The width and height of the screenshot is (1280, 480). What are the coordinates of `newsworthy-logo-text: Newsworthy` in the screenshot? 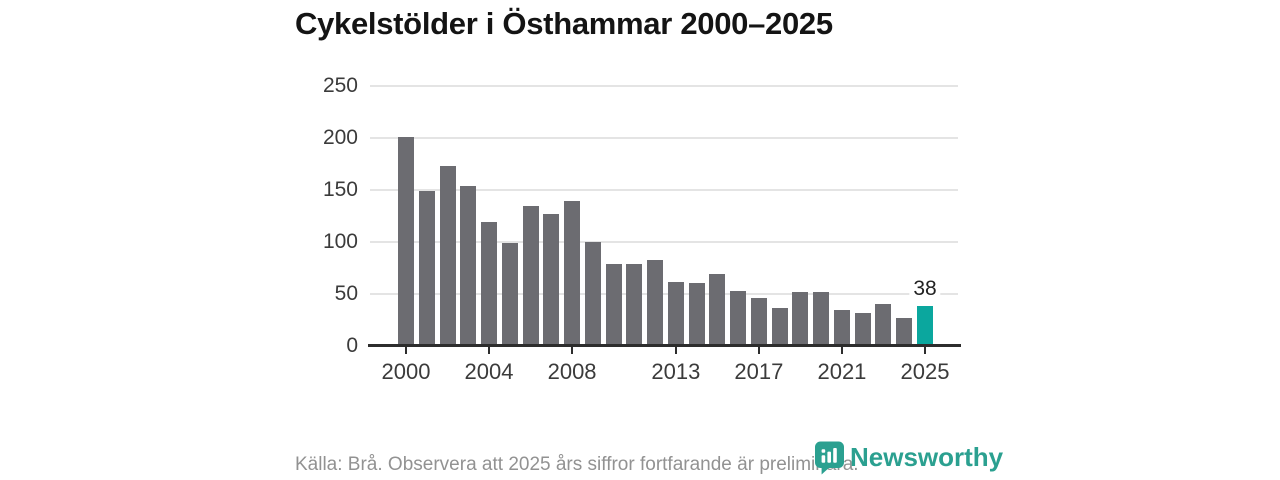 It's located at (927, 457).